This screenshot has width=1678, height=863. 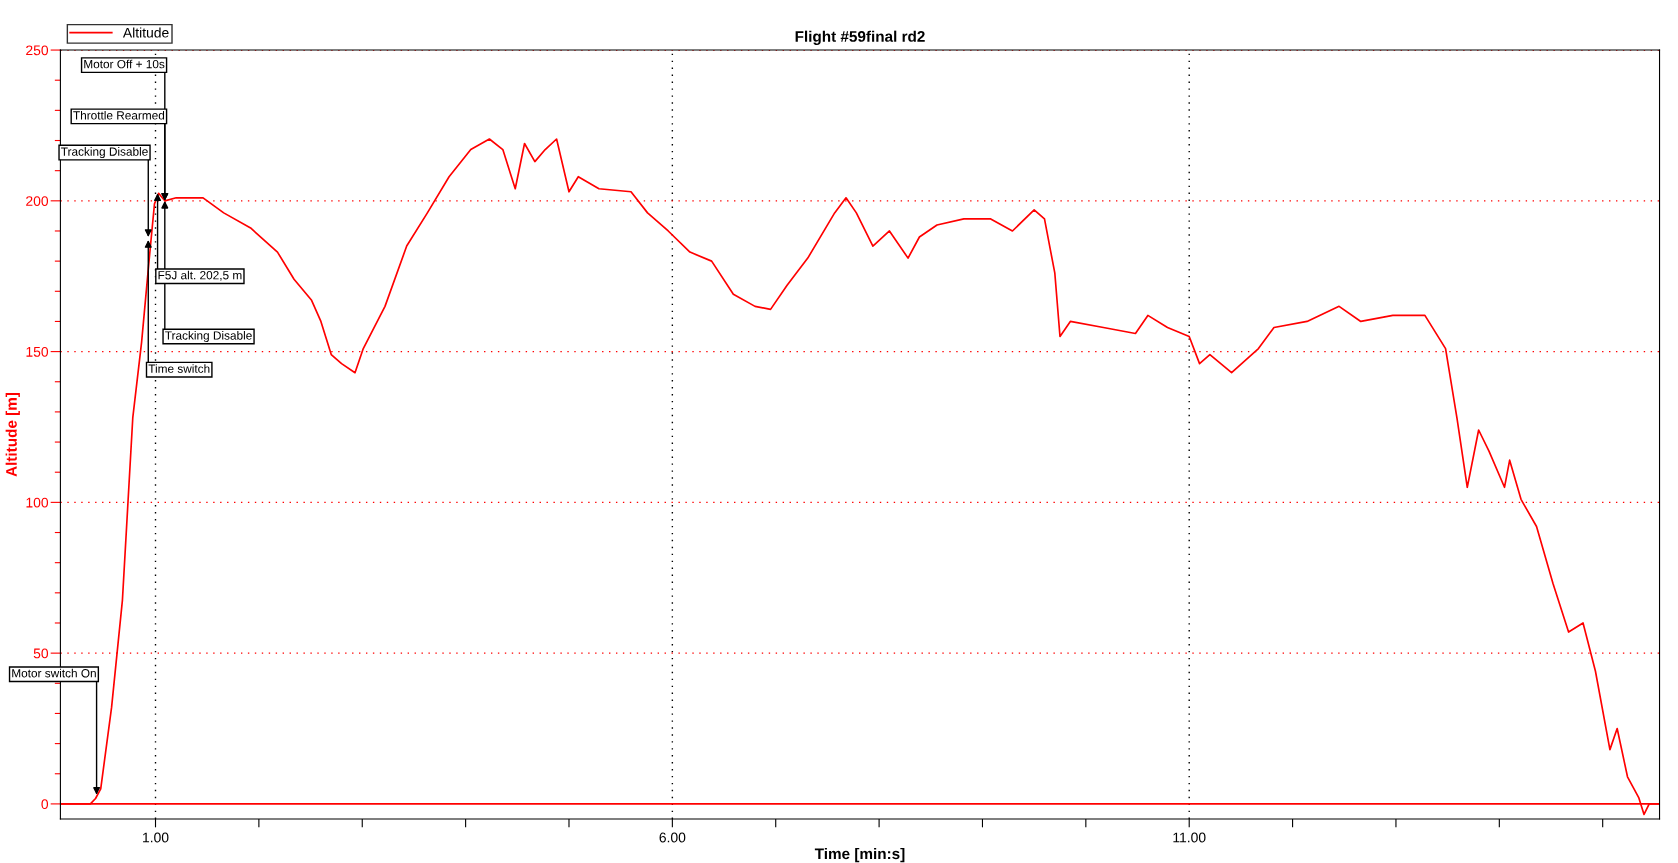 What do you see at coordinates (37, 351) in the screenshot?
I see `y-tick-label: 150` at bounding box center [37, 351].